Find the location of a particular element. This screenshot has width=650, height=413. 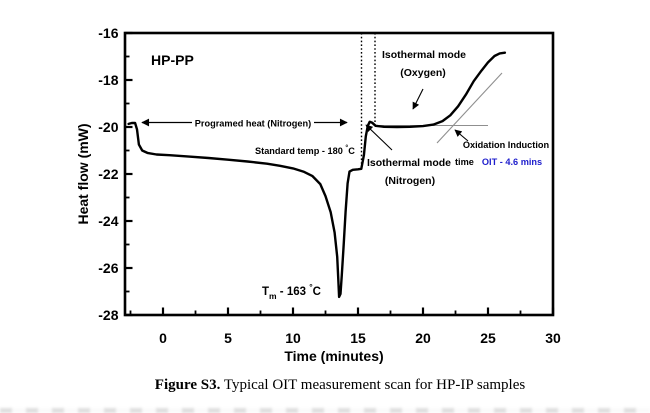

x-axis-title: Time (minutes) is located at coordinates (333, 356).